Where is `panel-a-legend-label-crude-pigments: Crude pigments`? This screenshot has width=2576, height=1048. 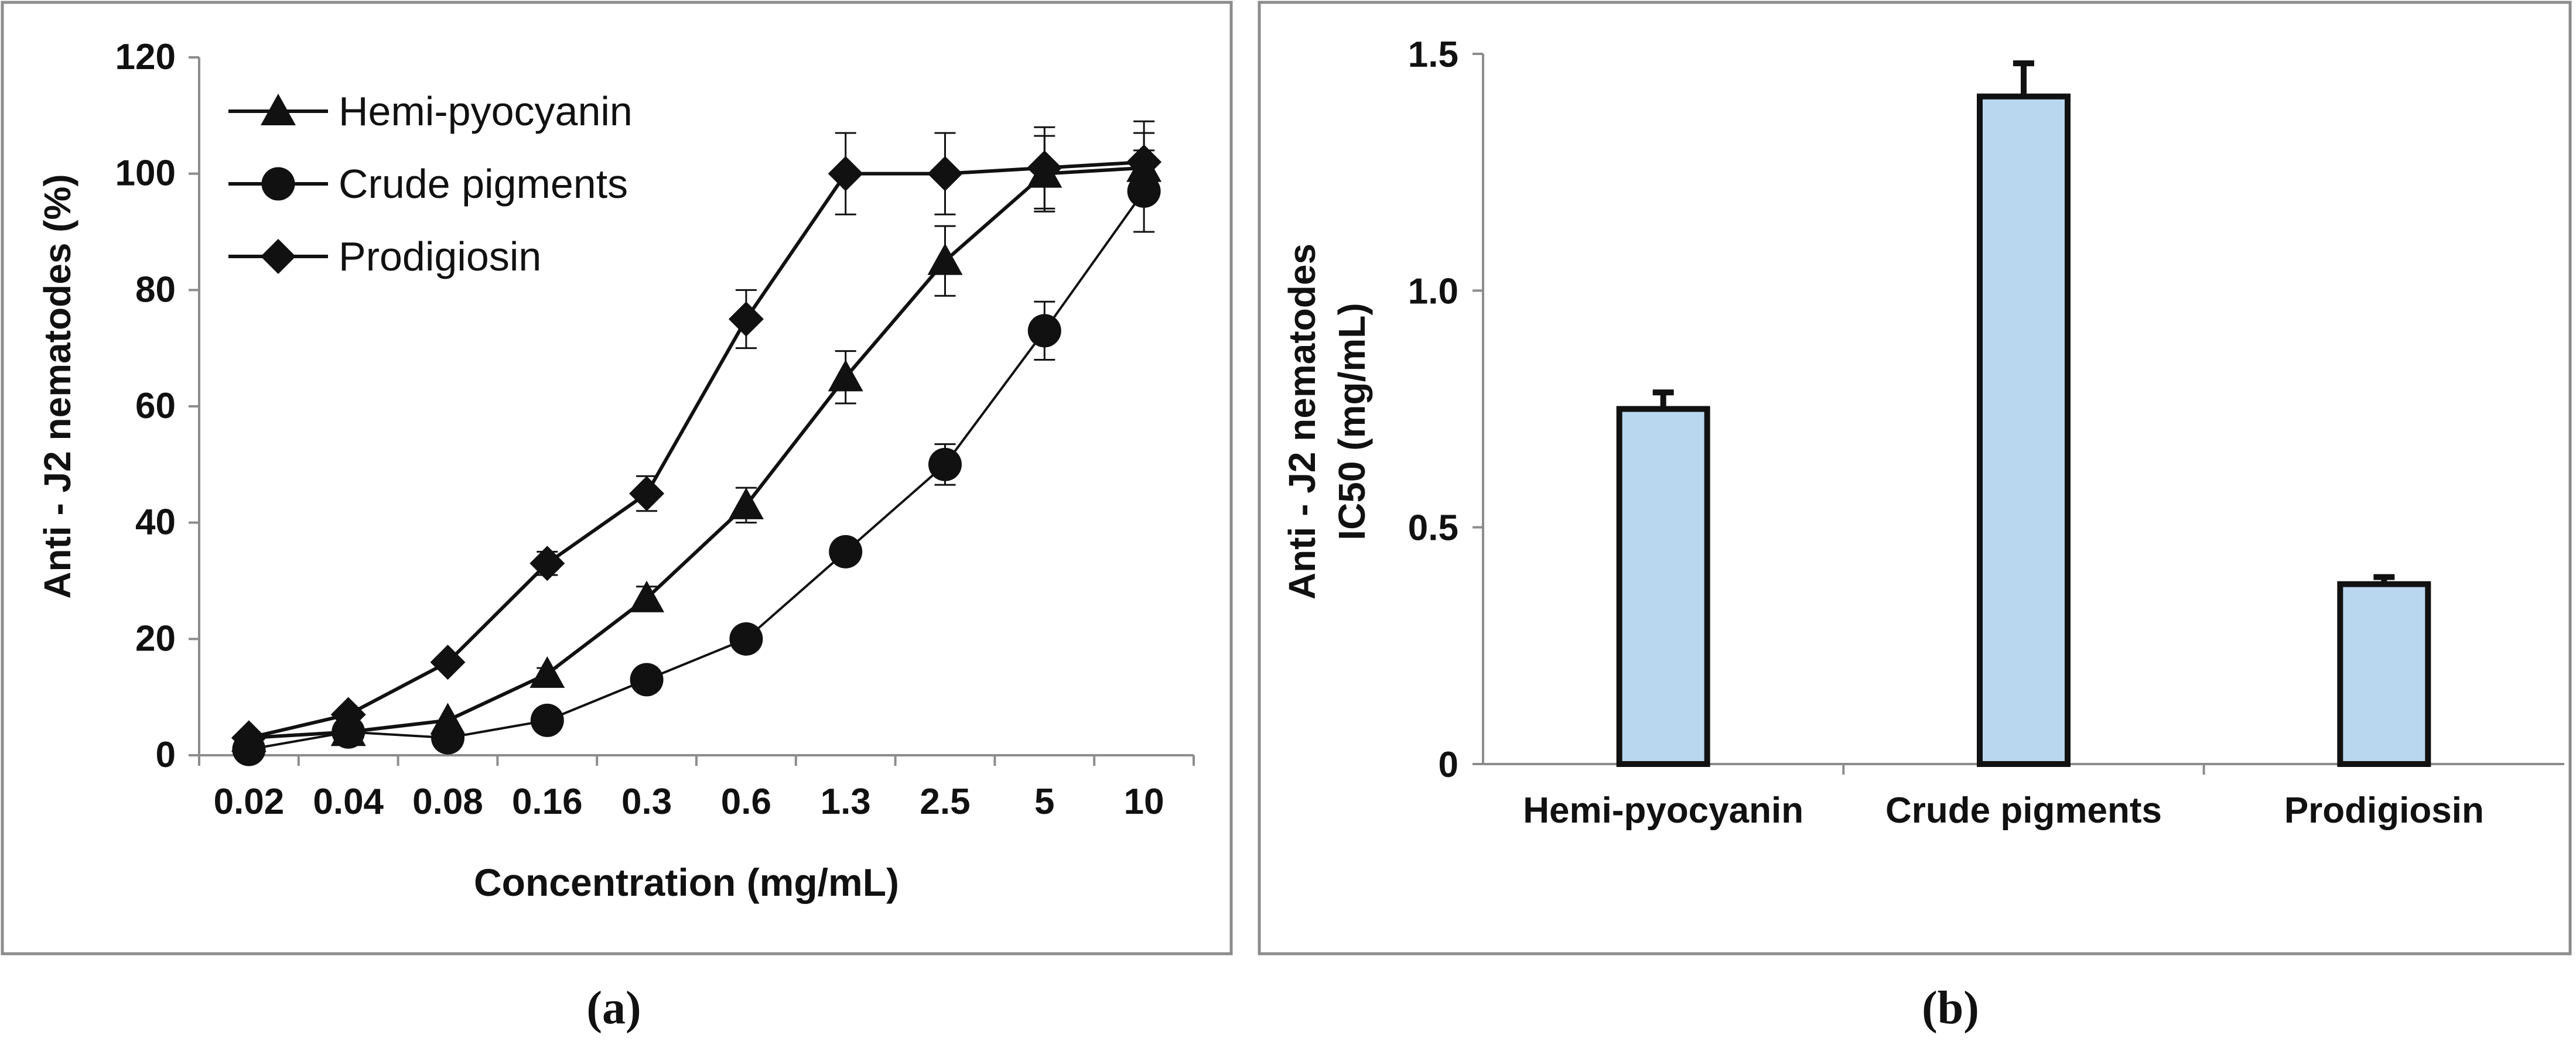
panel-a-legend-label-crude-pigments: Crude pigments is located at coordinates (484, 184).